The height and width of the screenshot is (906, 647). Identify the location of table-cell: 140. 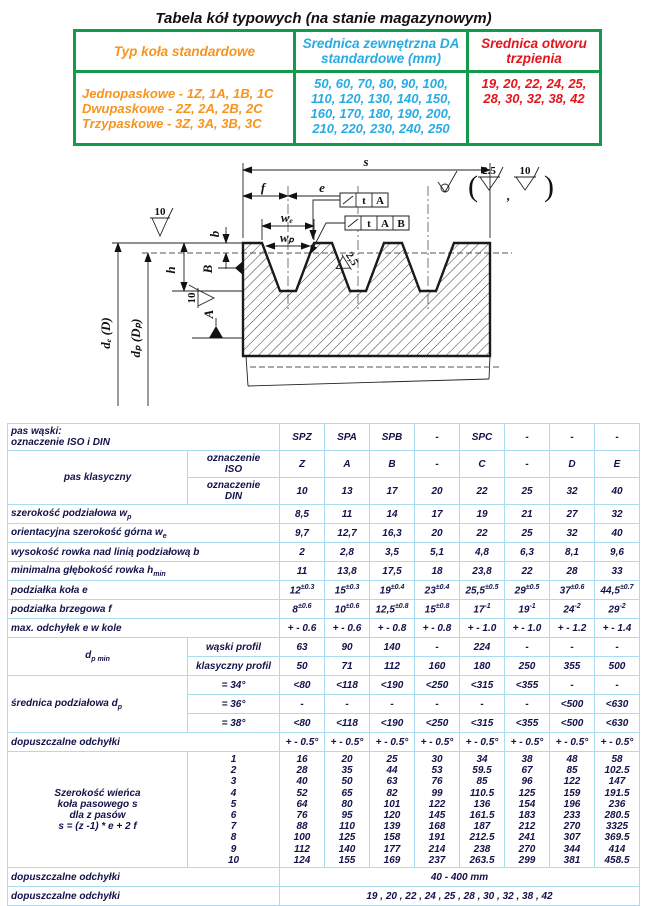
(392, 647).